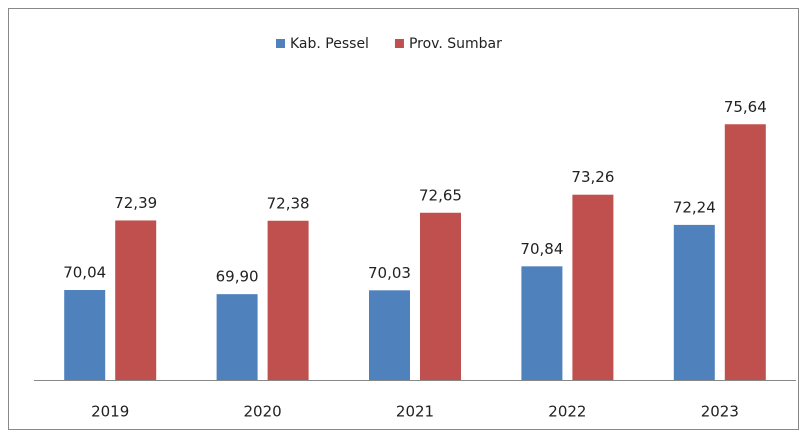 The width and height of the screenshot is (808, 438). I want to click on x-tick-label: 2023, so click(720, 412).